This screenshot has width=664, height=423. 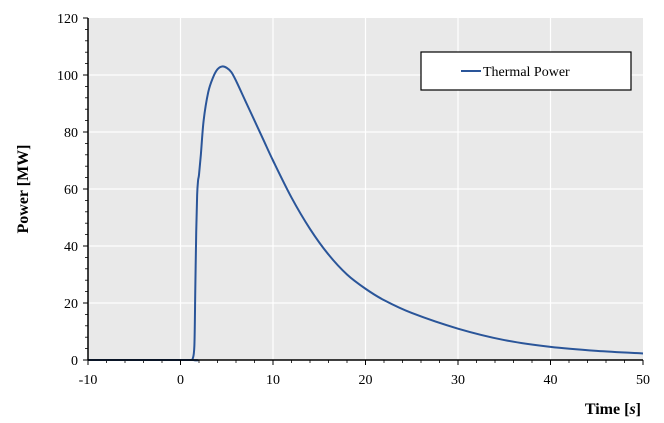 What do you see at coordinates (67, 76) in the screenshot?
I see `y-tick-label: 100` at bounding box center [67, 76].